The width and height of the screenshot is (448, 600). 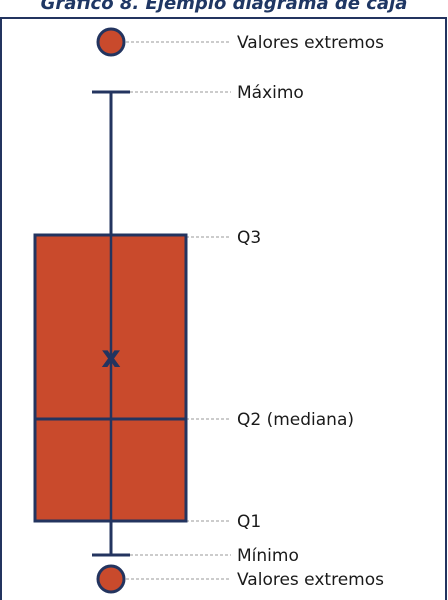 What do you see at coordinates (310, 43) in the screenshot?
I see `label-outlier-top: Valores extremos` at bounding box center [310, 43].